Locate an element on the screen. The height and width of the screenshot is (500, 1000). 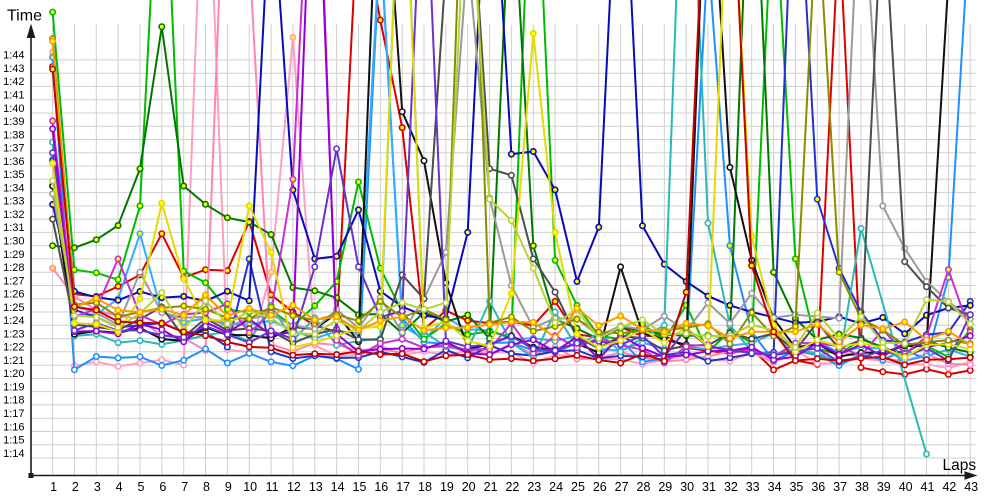
svg-text: 1:14 is located at coordinates (13, 454).